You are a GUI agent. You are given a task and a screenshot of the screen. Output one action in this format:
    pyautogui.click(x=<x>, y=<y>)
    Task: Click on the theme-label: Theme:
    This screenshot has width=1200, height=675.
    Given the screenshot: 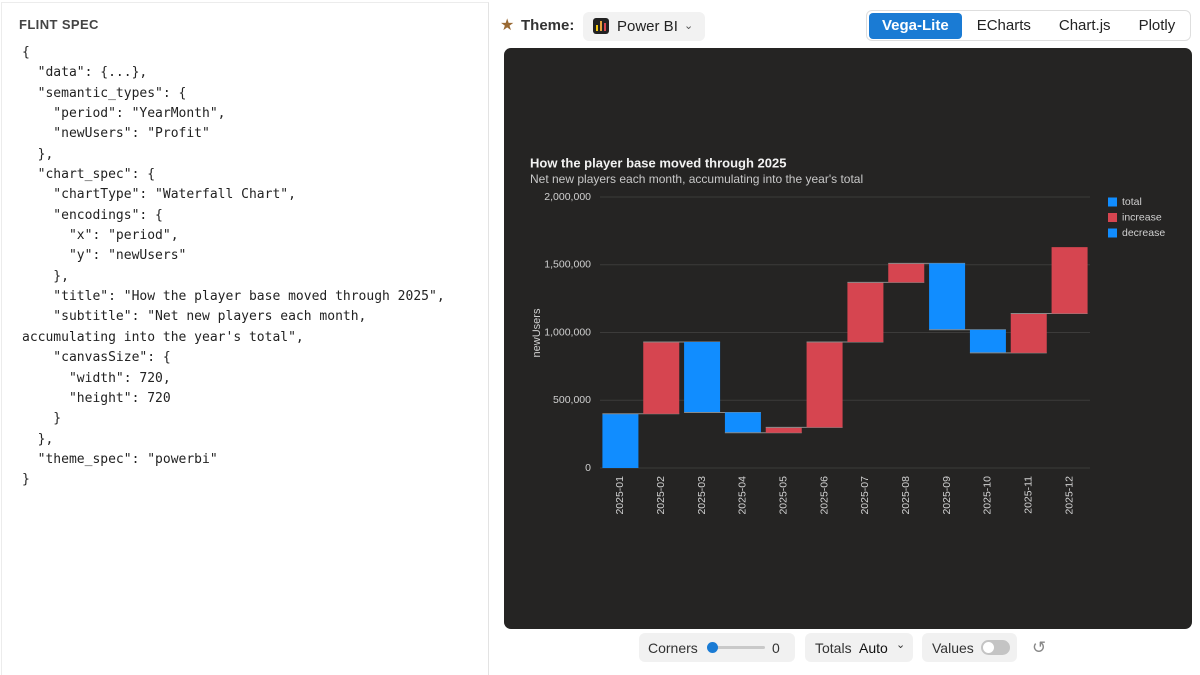 What is the action you would take?
    pyautogui.click(x=548, y=25)
    